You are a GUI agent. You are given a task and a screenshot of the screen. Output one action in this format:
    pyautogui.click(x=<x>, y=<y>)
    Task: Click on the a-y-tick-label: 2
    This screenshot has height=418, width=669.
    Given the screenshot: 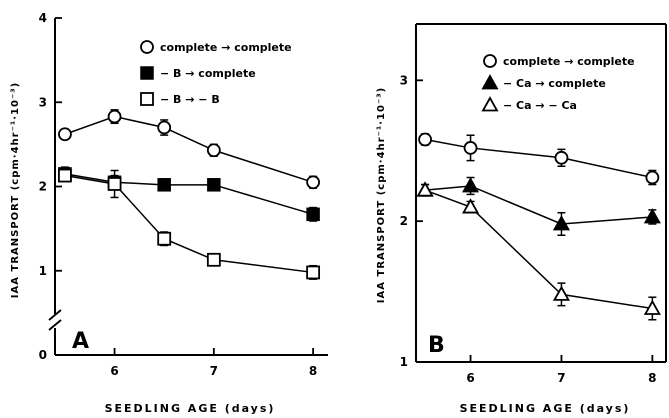 What is the action you would take?
    pyautogui.click(x=43, y=187)
    